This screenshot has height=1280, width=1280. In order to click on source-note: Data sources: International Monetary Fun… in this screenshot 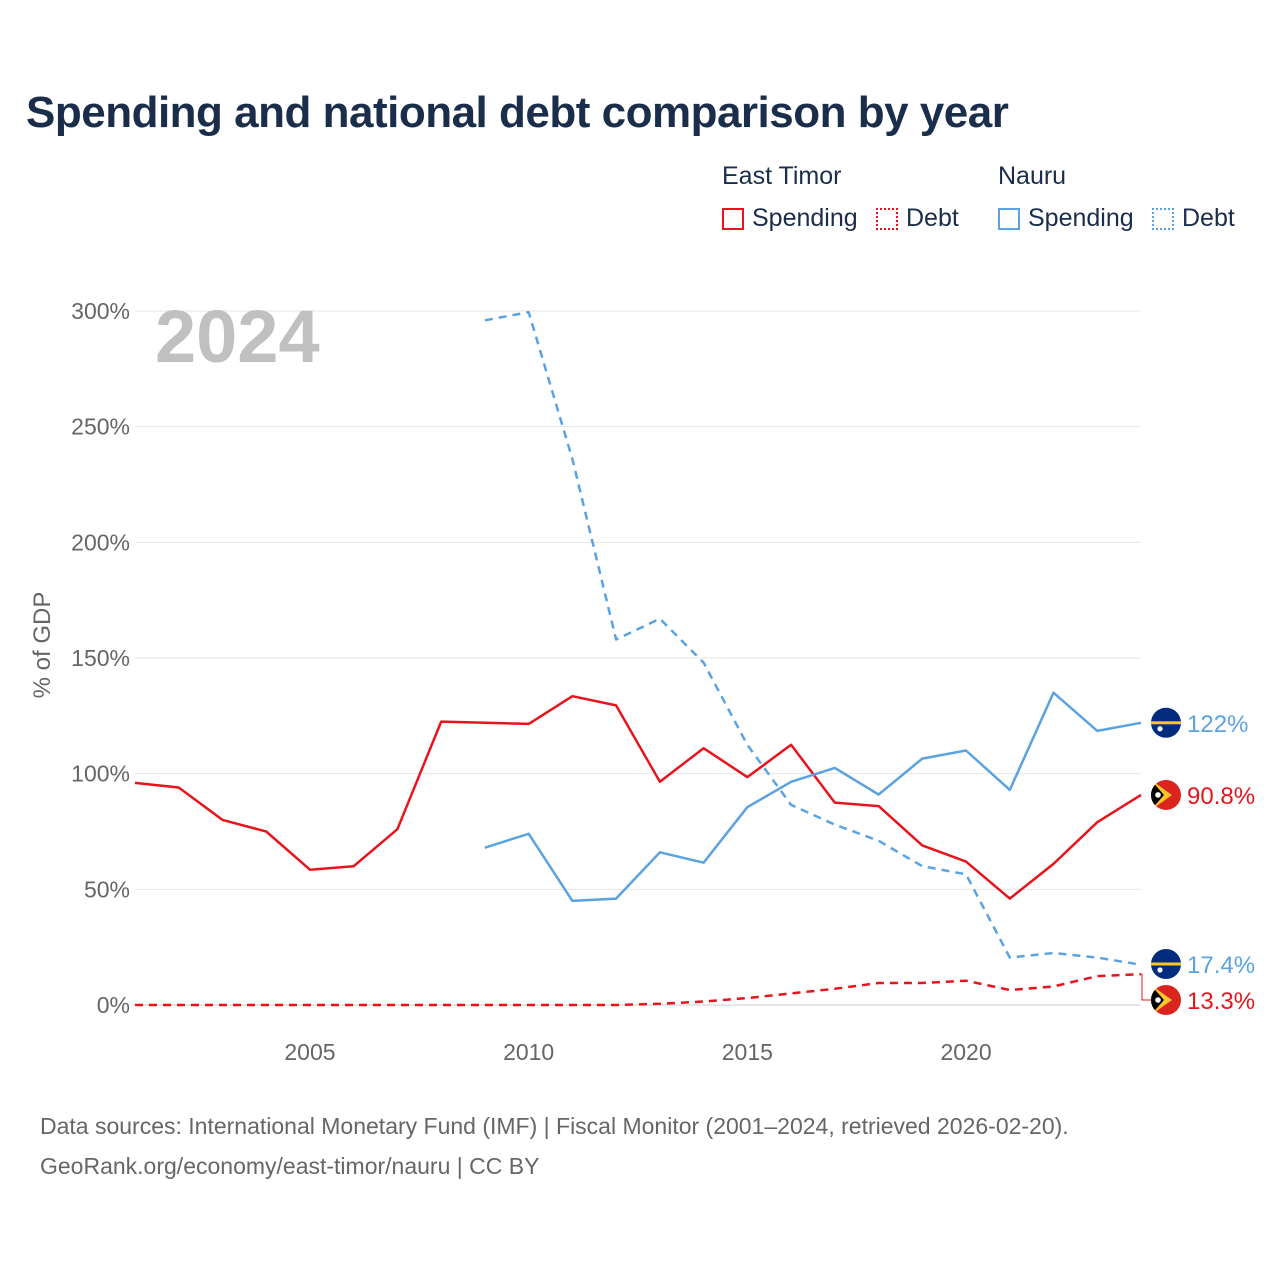, I will do `click(554, 1146)`.